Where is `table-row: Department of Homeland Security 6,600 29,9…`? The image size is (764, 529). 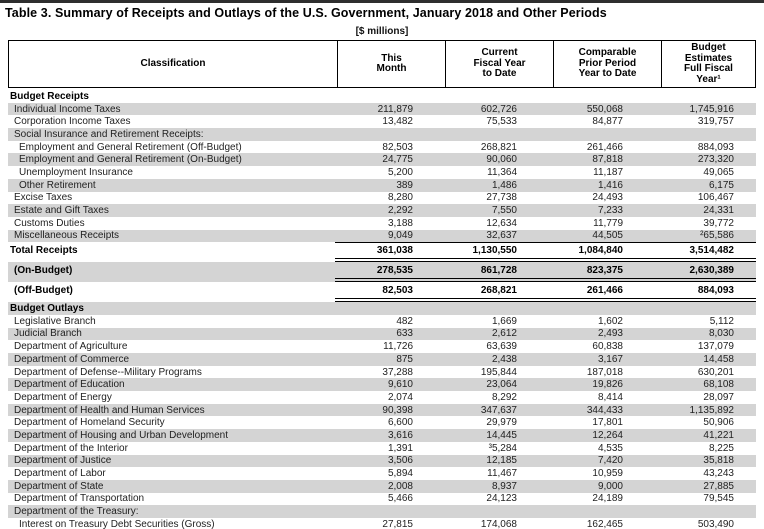
table-row: Department of Homeland Security 6,600 29,9… is located at coordinates (382, 422).